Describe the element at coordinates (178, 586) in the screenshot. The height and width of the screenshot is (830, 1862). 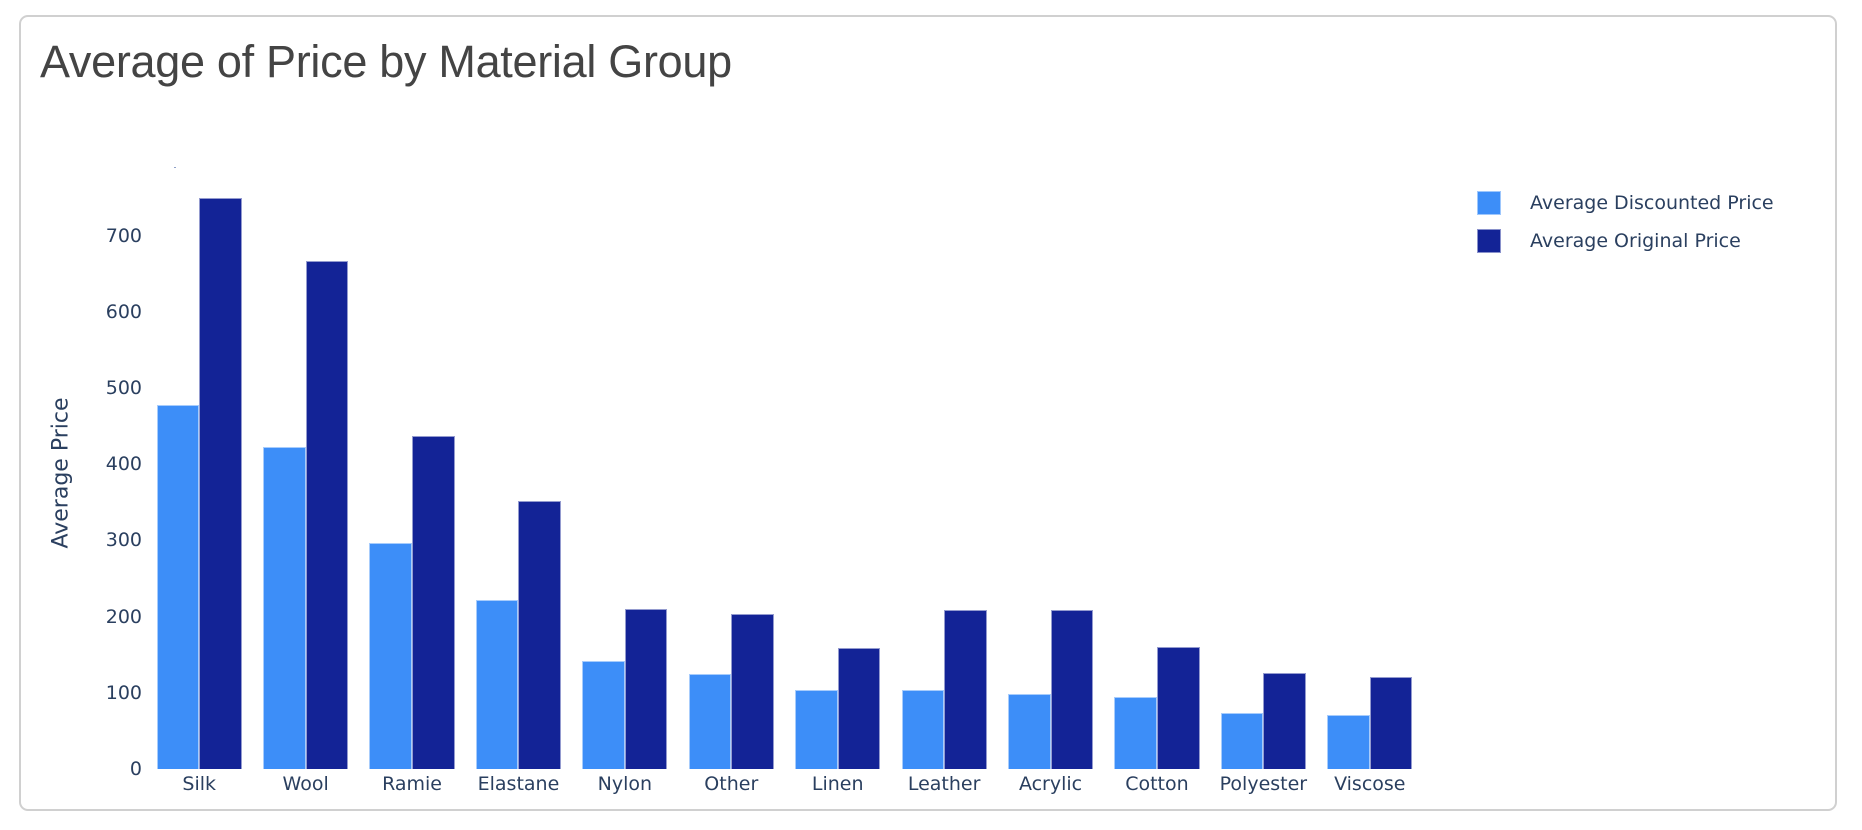
I see `bar-discounted-silk` at that location.